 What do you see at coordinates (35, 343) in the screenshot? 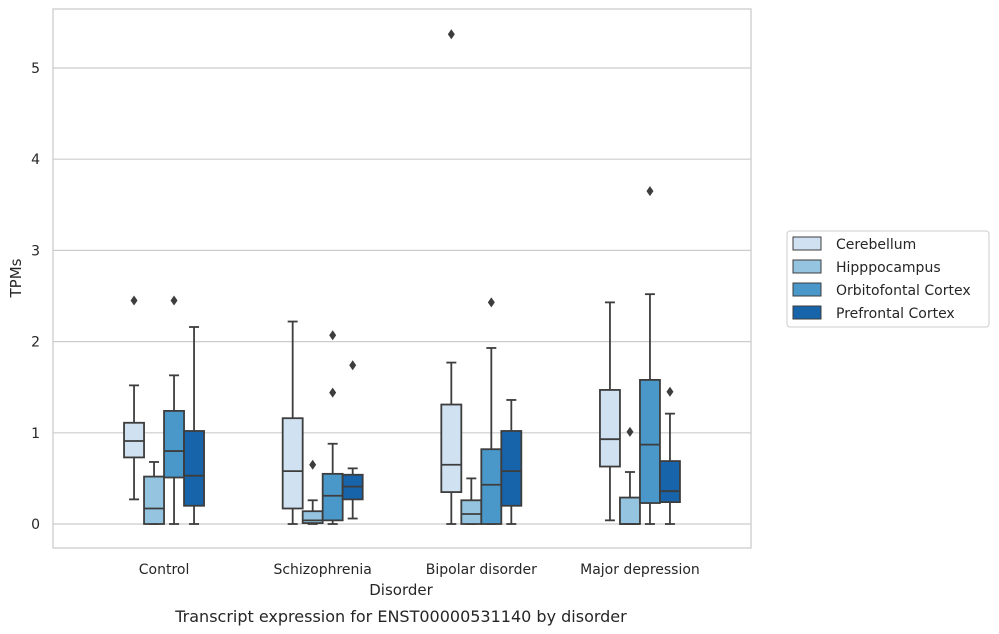
I see `y-tick-label: 2` at bounding box center [35, 343].